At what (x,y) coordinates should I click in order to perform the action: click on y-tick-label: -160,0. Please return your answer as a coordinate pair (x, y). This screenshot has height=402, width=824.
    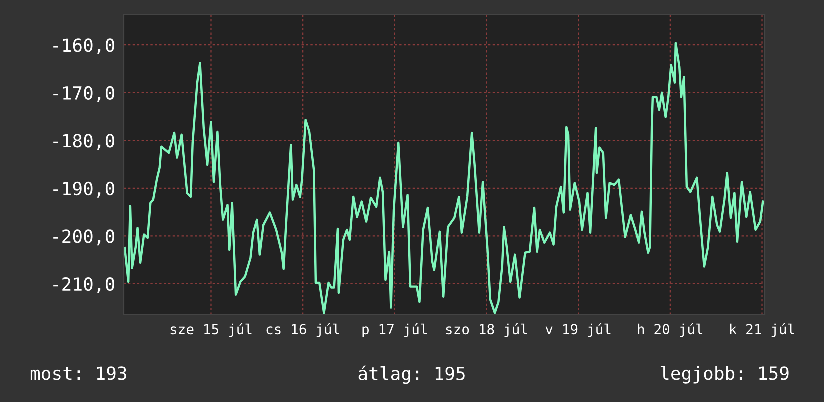
    Looking at the image, I should click on (84, 46).